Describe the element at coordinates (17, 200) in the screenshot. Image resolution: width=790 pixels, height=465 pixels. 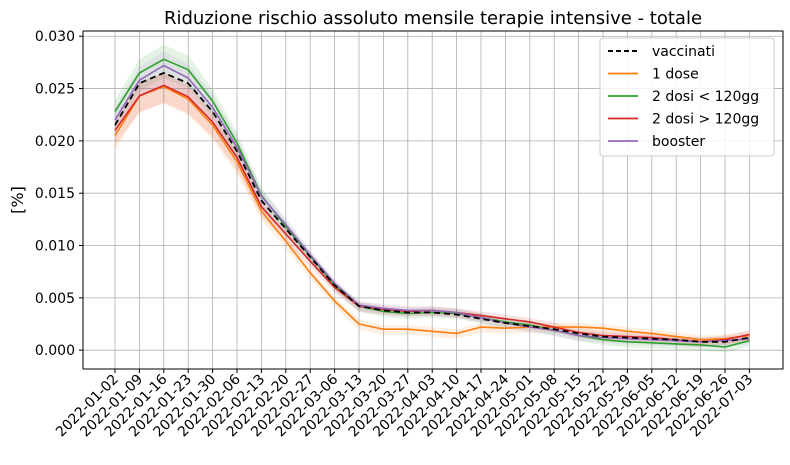
I see `y-axis-label: [%]` at that location.